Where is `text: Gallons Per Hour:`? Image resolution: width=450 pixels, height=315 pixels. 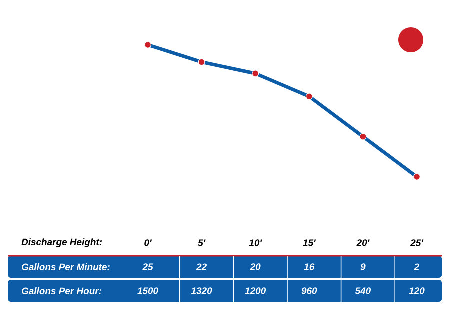 text: Gallons Per Hour: is located at coordinates (62, 291).